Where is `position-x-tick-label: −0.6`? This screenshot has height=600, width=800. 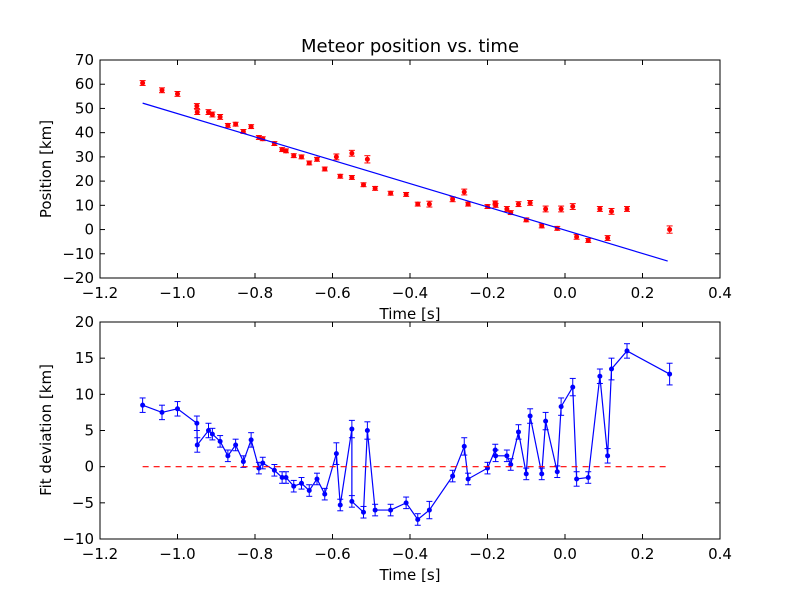 position-x-tick-label: −0.6 is located at coordinates (332, 293).